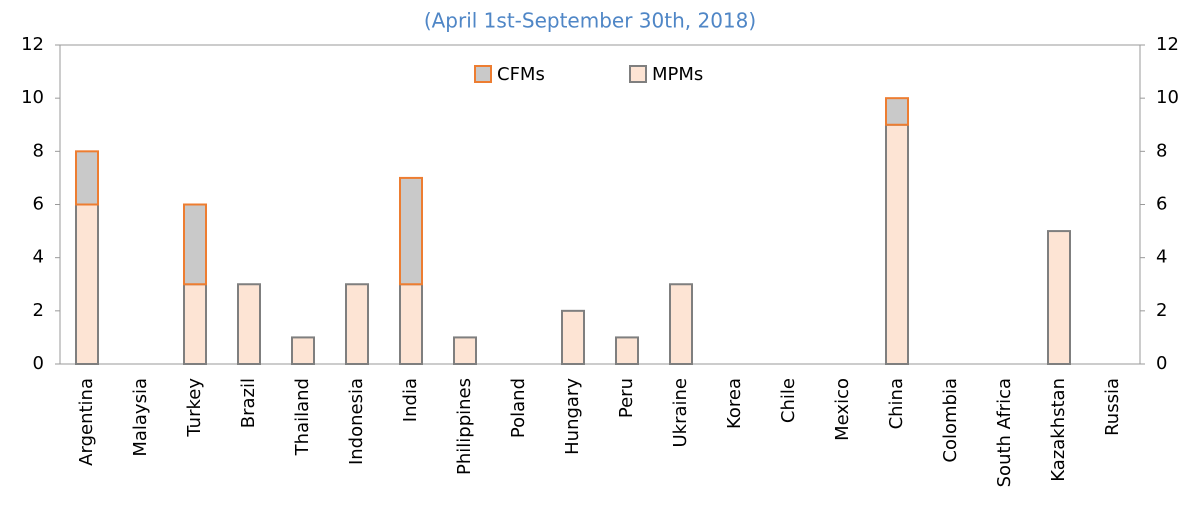 This screenshot has height=508, width=1195. What do you see at coordinates (788, 400) in the screenshot?
I see `x-tick-label: Chile` at bounding box center [788, 400].